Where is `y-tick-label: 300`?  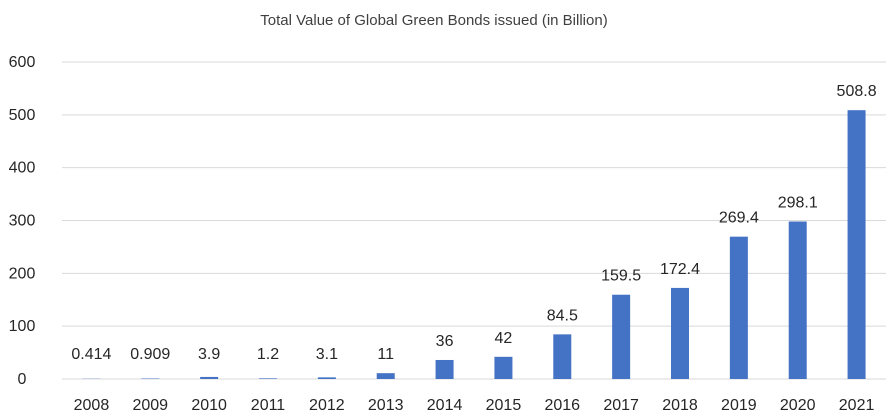
y-tick-label: 300 is located at coordinates (22, 221).